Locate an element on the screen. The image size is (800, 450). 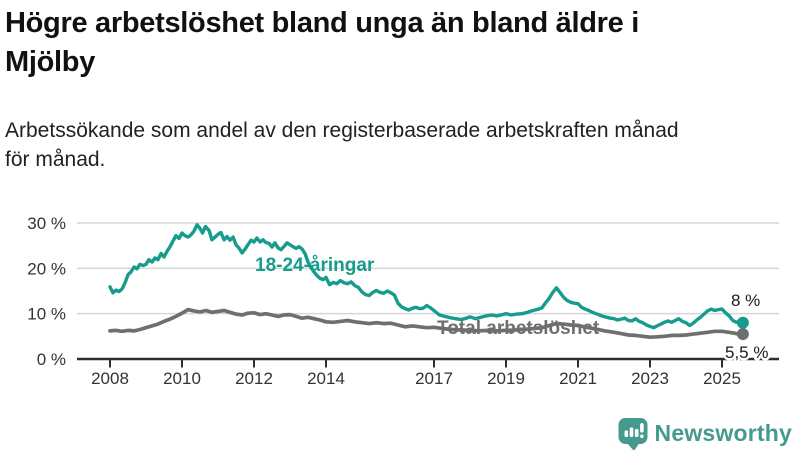
x-axis-tick-label: 2010 is located at coordinates (182, 378).